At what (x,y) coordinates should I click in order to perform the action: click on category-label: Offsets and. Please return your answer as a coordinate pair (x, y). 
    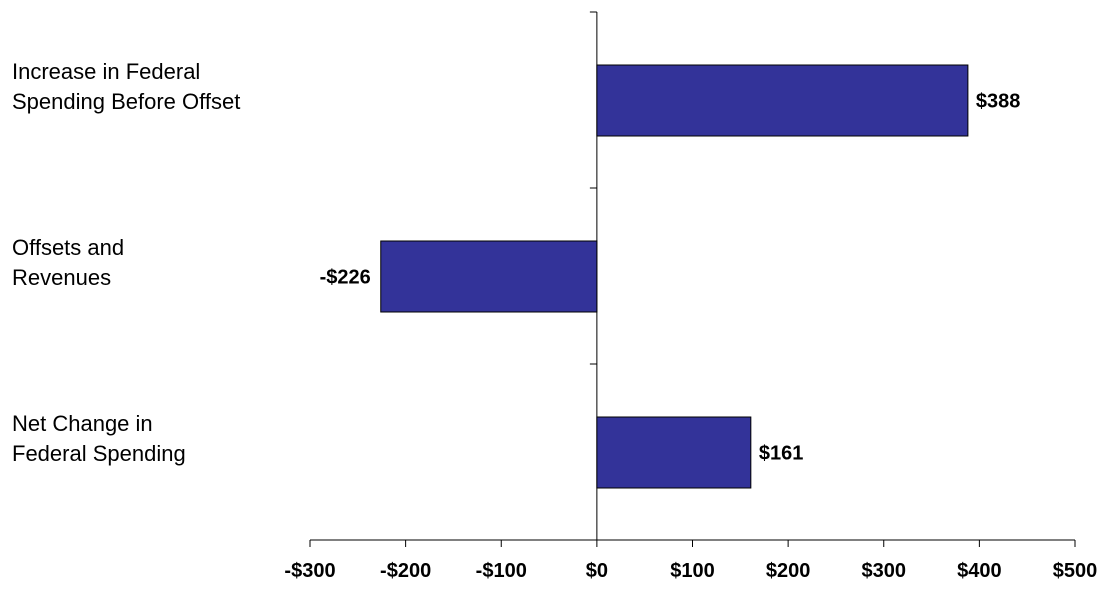
    Looking at the image, I should click on (68, 247).